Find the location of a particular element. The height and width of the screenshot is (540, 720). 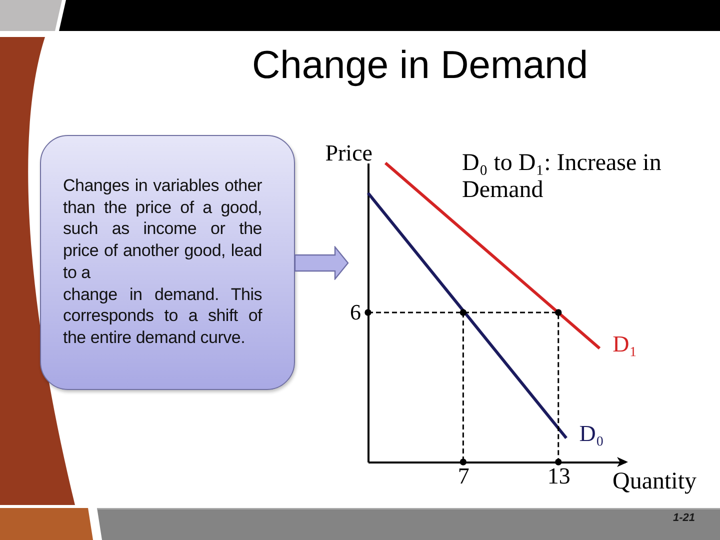

text: Changes in variables other than the price of a good, such as income or the price of another good, lead to a change in demand. This corresponds to a shift of the entire demand curve. is located at coordinates (162, 262).